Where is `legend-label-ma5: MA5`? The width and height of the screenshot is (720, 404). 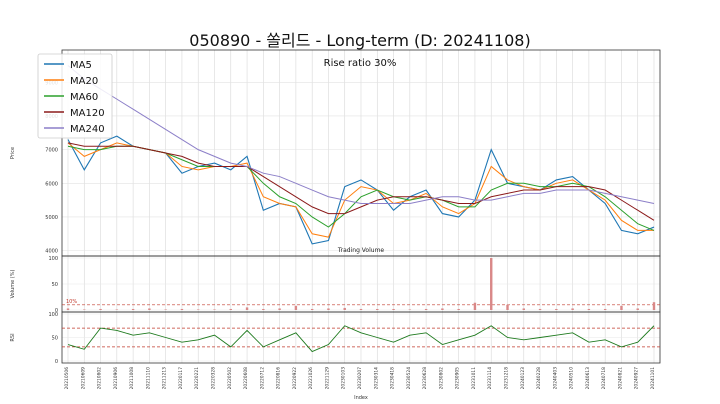
legend-label-ma5: MA5 is located at coordinates (81, 65).